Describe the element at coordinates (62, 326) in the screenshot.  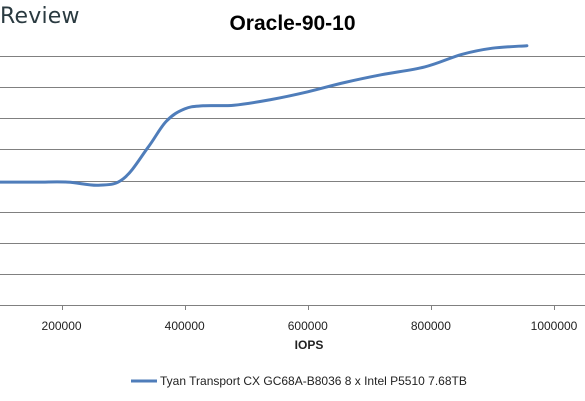
I see `x-tick-label: 200000` at that location.